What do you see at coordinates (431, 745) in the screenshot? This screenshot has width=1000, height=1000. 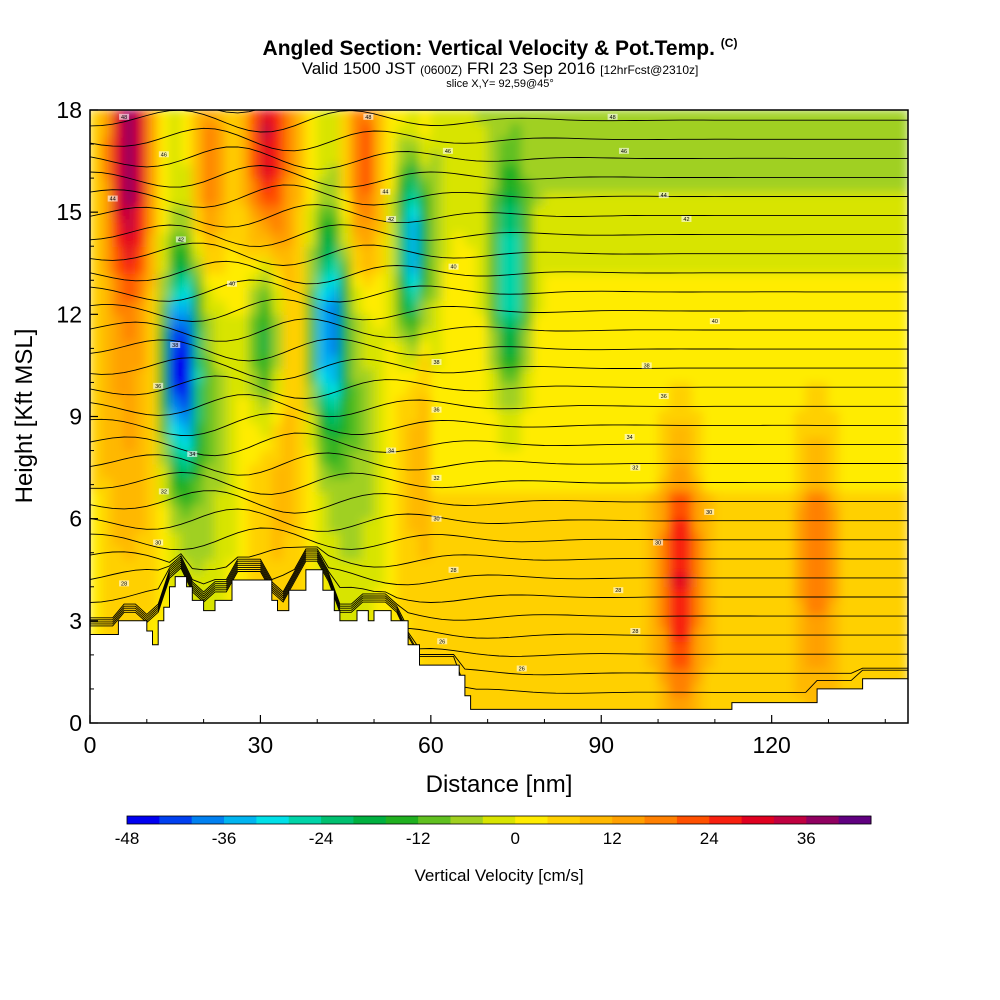 I see `x-tick-label: 60` at bounding box center [431, 745].